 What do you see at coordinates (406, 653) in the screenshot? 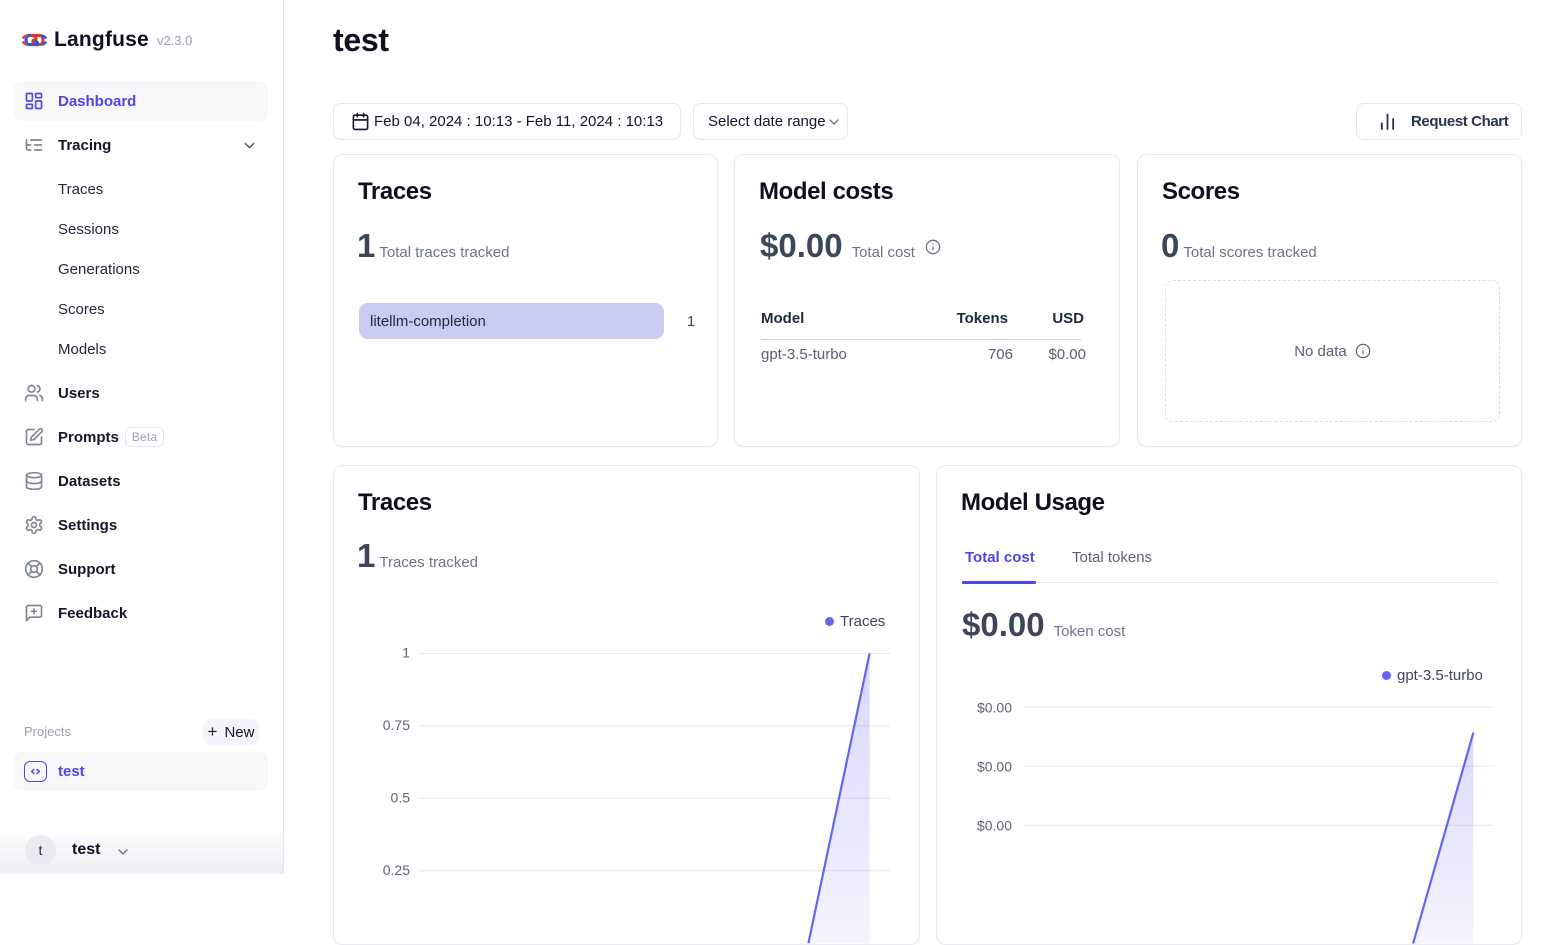
I see `svg-text: 1` at bounding box center [406, 653].